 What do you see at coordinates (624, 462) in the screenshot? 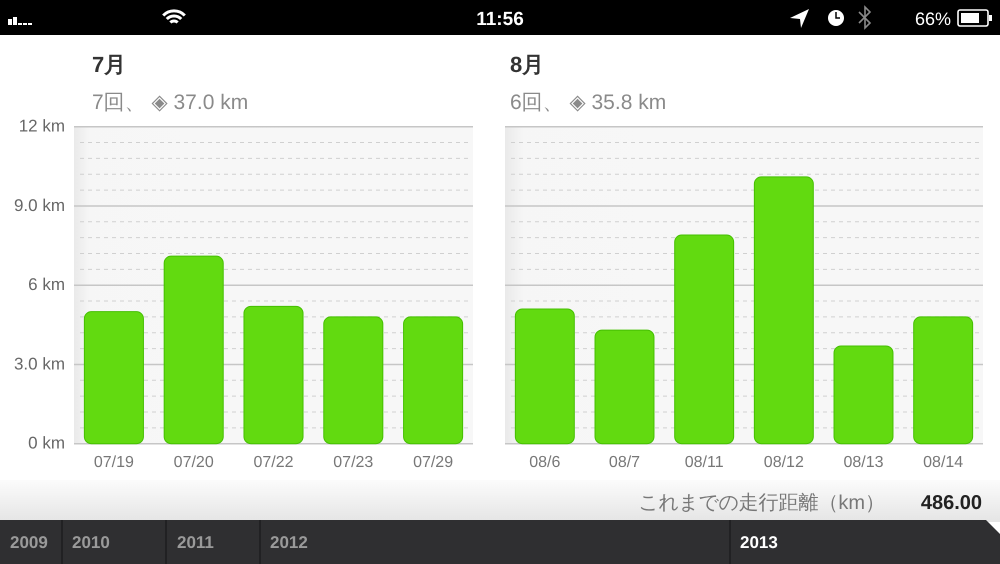
I see `x-tick-label: 08/7` at bounding box center [624, 462].